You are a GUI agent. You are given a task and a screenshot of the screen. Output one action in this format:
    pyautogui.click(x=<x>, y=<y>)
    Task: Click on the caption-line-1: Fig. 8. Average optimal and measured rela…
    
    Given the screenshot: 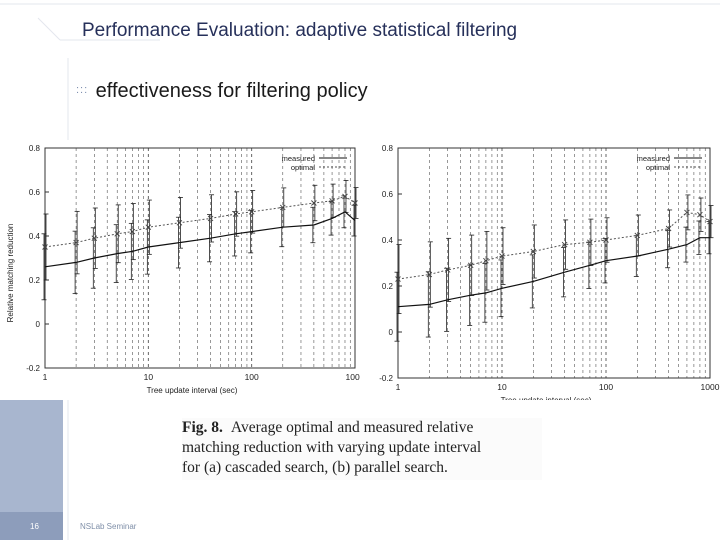 What is the action you would take?
    pyautogui.click(x=362, y=428)
    